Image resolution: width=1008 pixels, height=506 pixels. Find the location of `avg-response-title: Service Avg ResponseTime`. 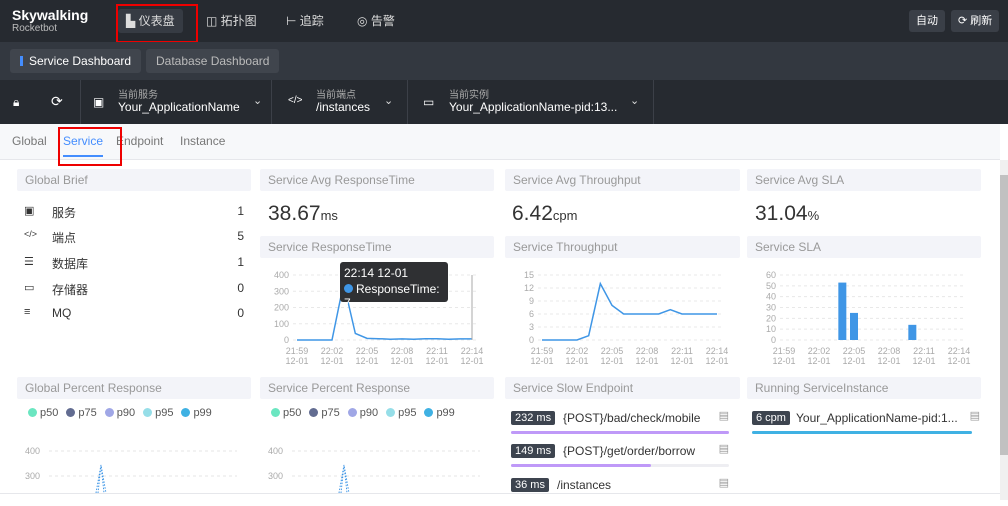

avg-response-title: Service Avg ResponseTime is located at coordinates (377, 180).